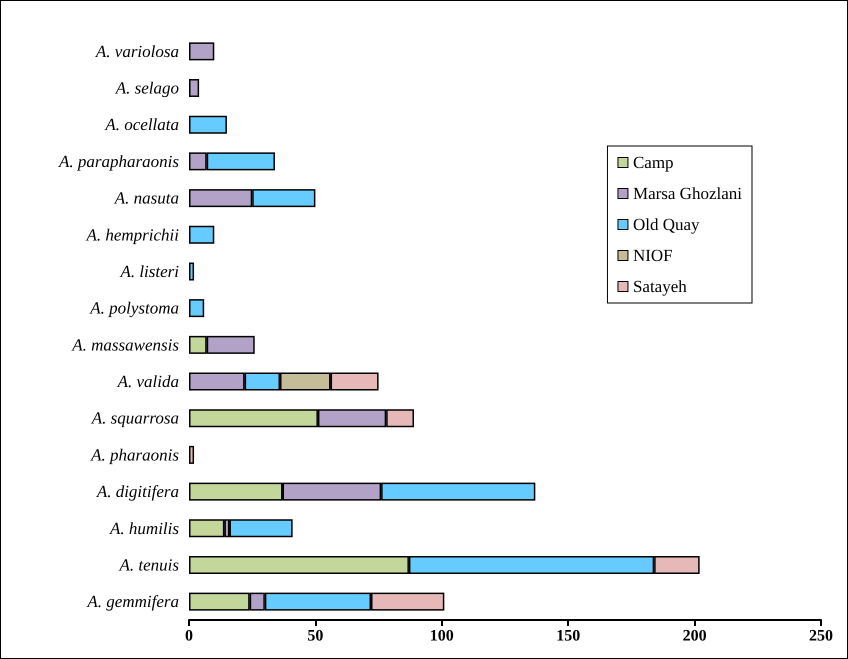  What do you see at coordinates (149, 564) in the screenshot?
I see `y-tick-label: A. tenuis` at bounding box center [149, 564].